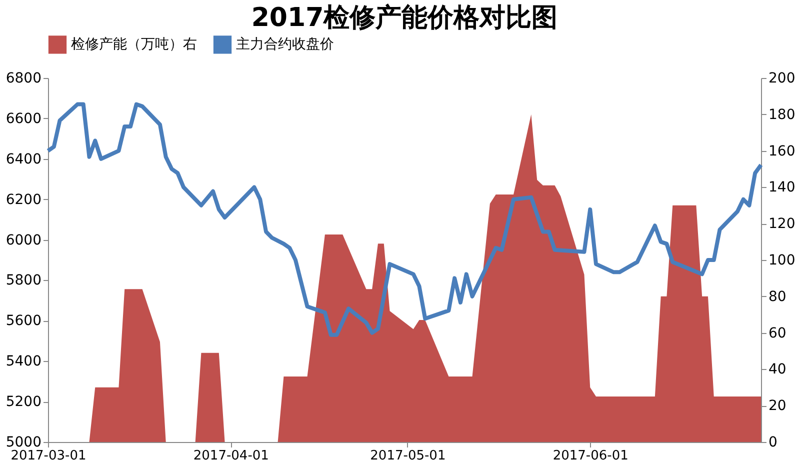 The height and width of the screenshot is (467, 801). I want to click on y-tick-label: 5000, so click(24, 442).